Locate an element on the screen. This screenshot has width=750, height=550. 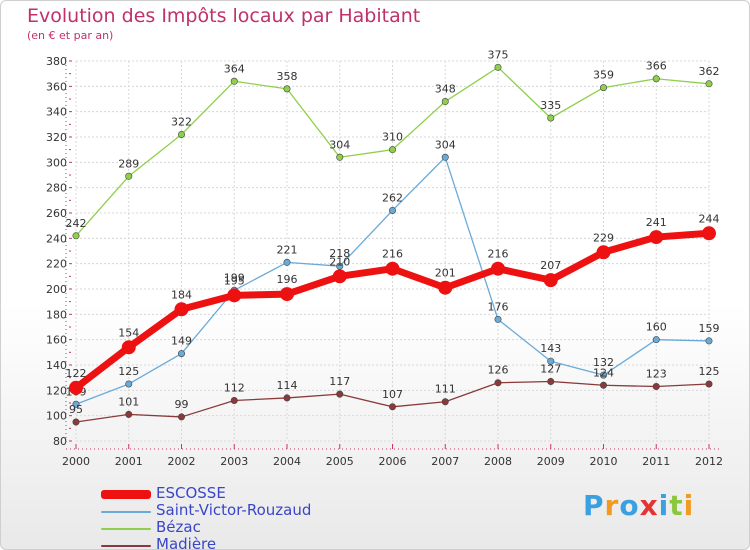
data-label-b-zac: 335 is located at coordinates (550, 105).